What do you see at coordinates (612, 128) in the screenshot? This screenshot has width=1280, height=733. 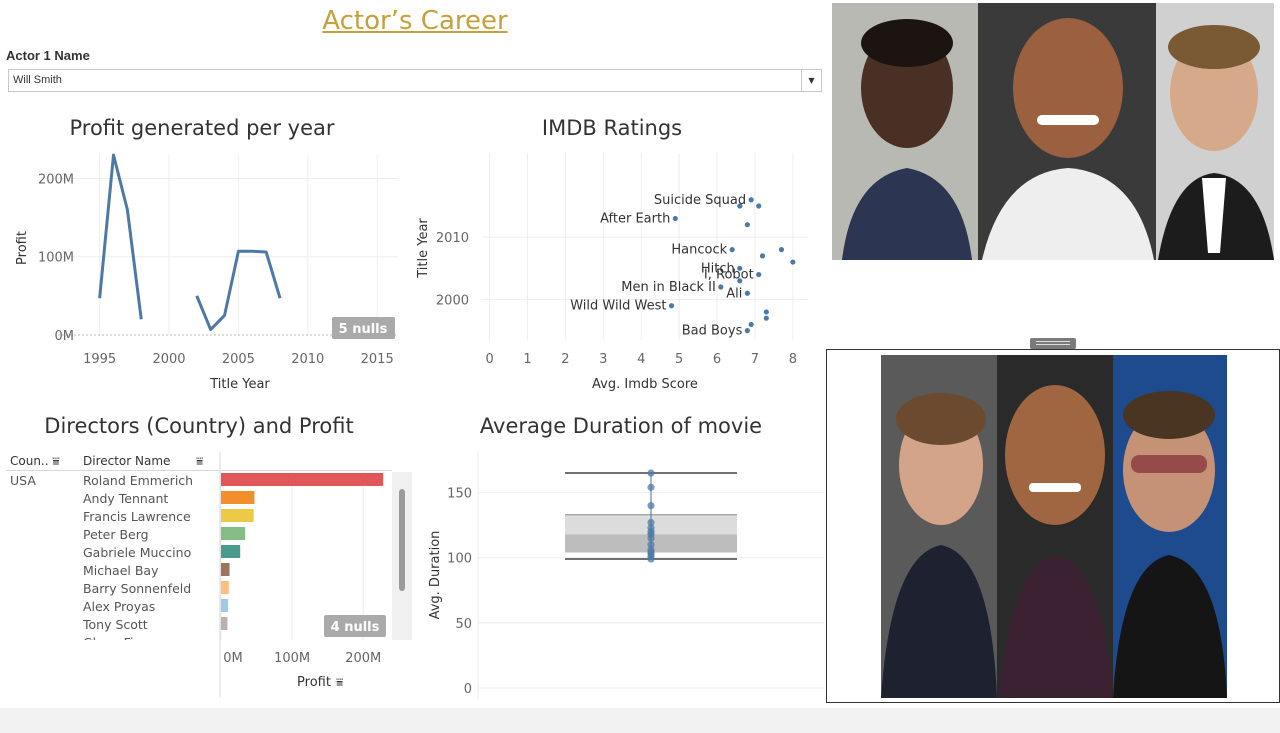 I see `imdb-chart-title: IMDB Ratings` at bounding box center [612, 128].